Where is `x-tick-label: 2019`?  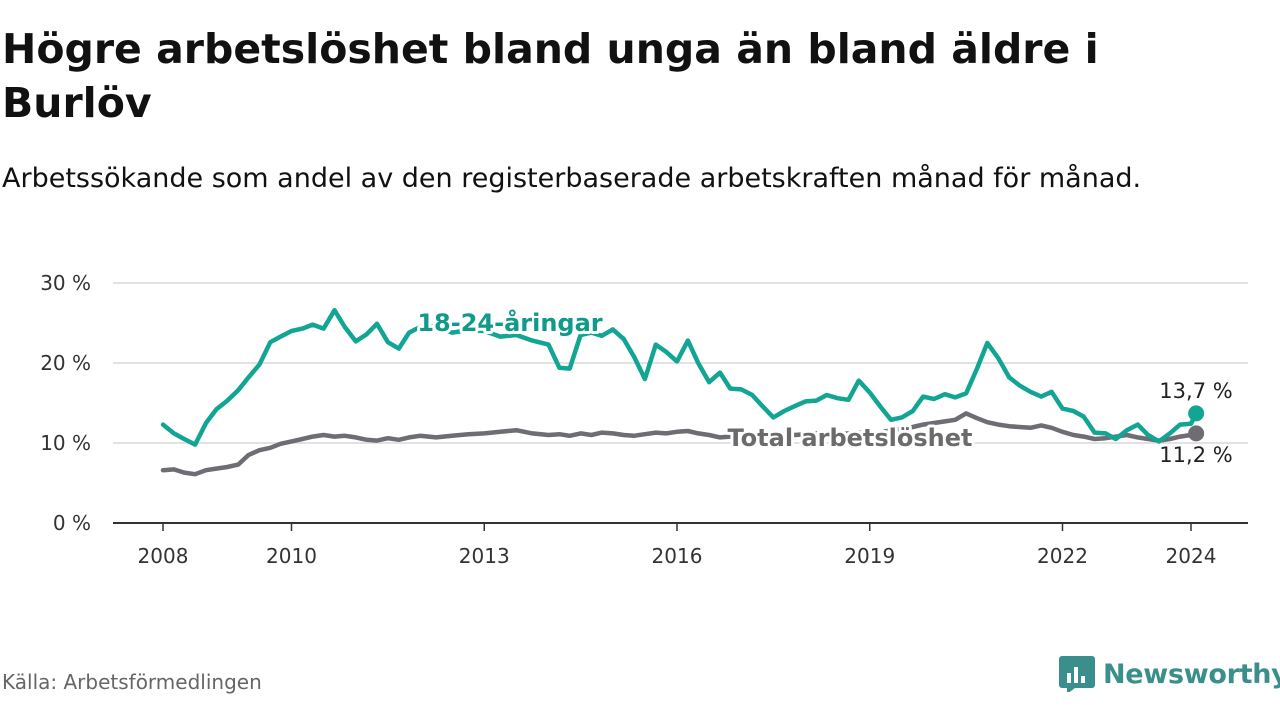 x-tick-label: 2019 is located at coordinates (869, 556).